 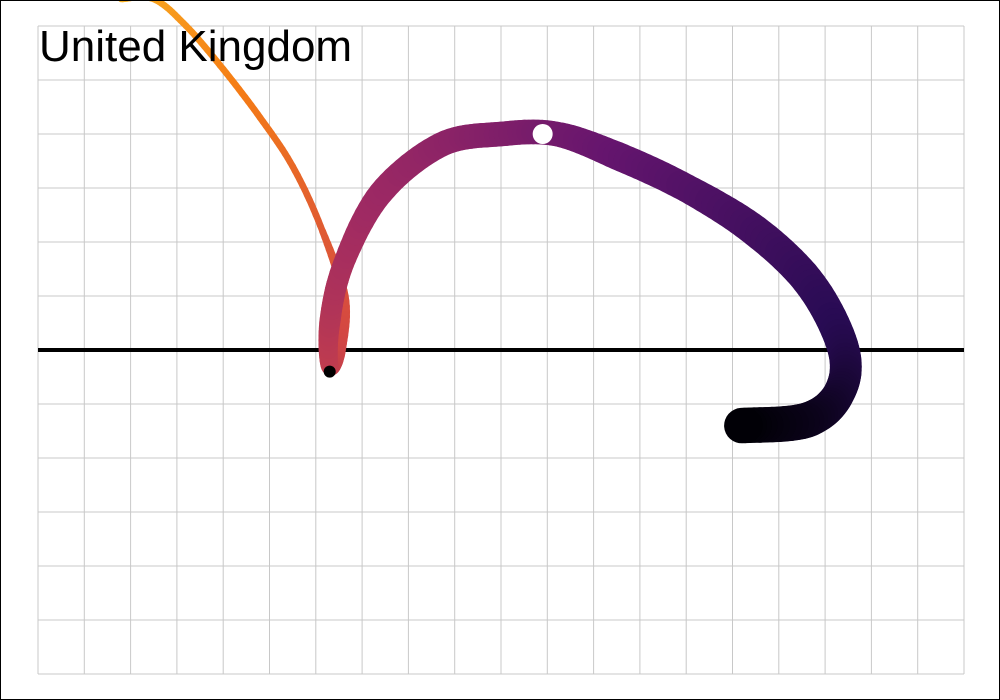 I want to click on markers, so click(x=438, y=251).